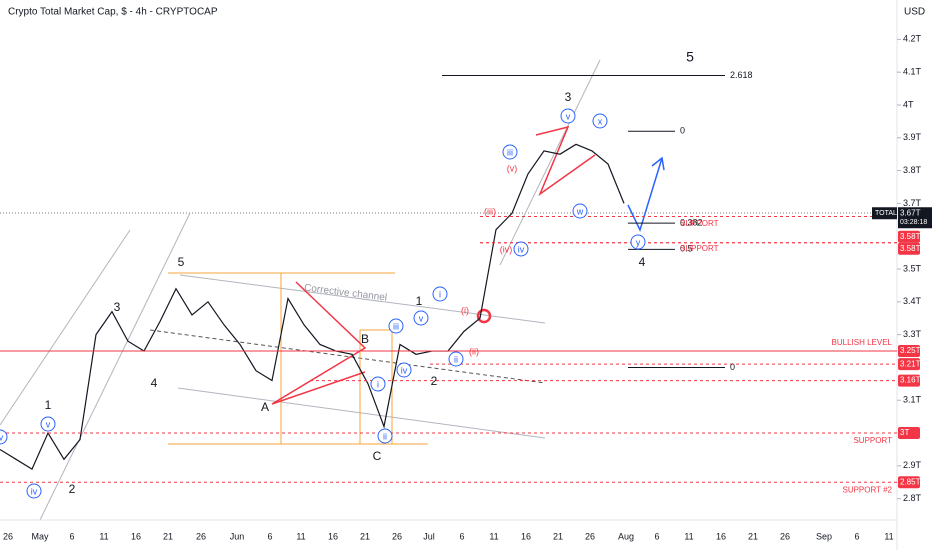 Image resolution: width=932 pixels, height=555 pixels. I want to click on x-tick-label: Jun, so click(237, 536).